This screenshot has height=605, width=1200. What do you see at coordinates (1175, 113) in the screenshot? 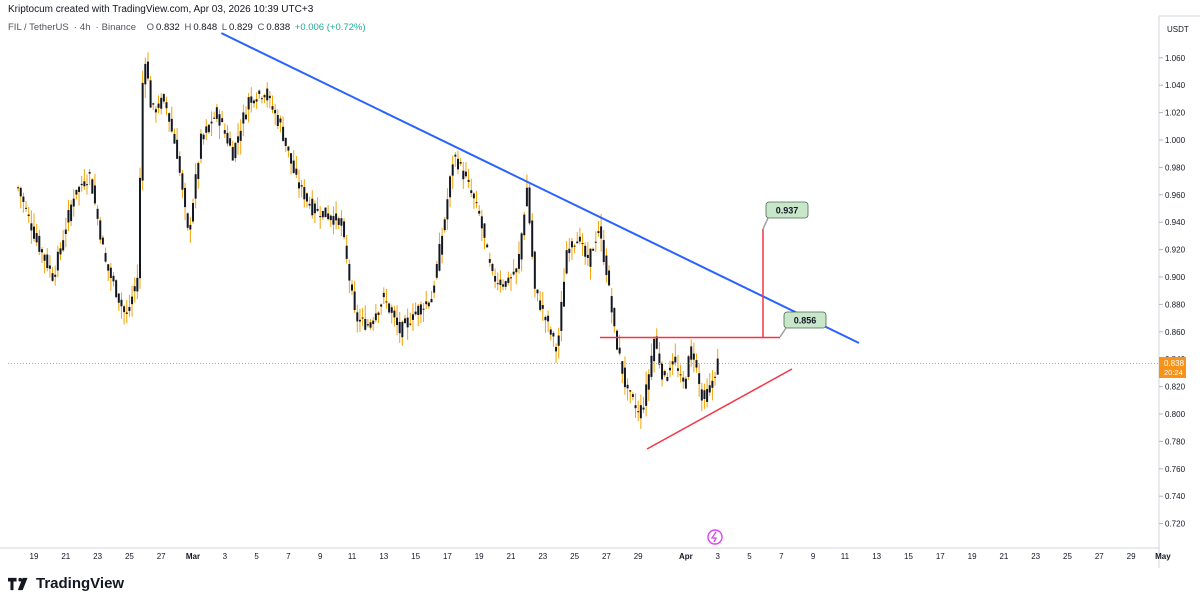
I see `y-tick-label: 1.020` at bounding box center [1175, 113].